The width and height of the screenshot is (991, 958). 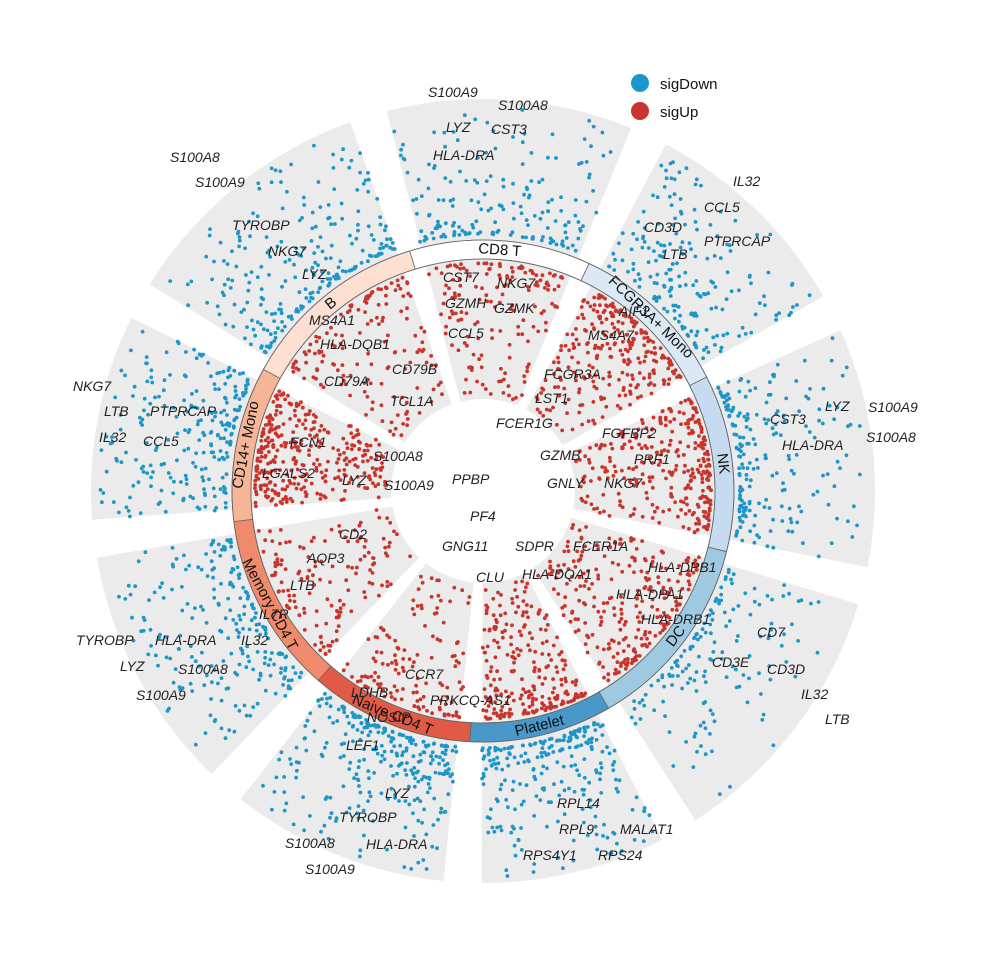 What do you see at coordinates (640, 111) in the screenshot?
I see `legend-swatch-sigup` at bounding box center [640, 111].